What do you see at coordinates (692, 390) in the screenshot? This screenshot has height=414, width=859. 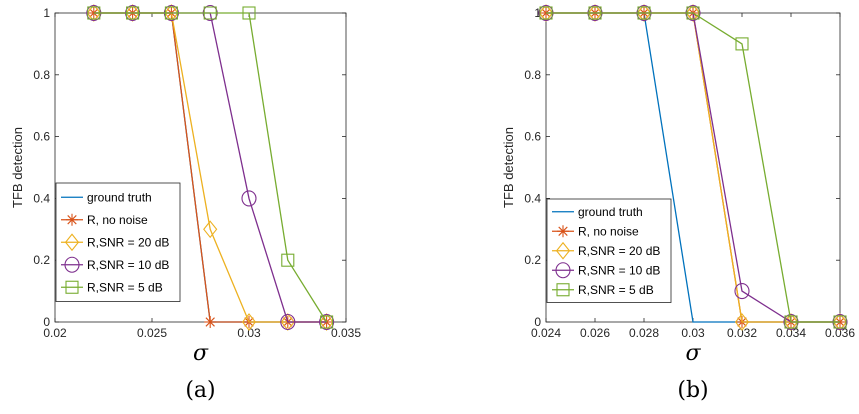 I see `panel-caption: (b)` at bounding box center [692, 390].